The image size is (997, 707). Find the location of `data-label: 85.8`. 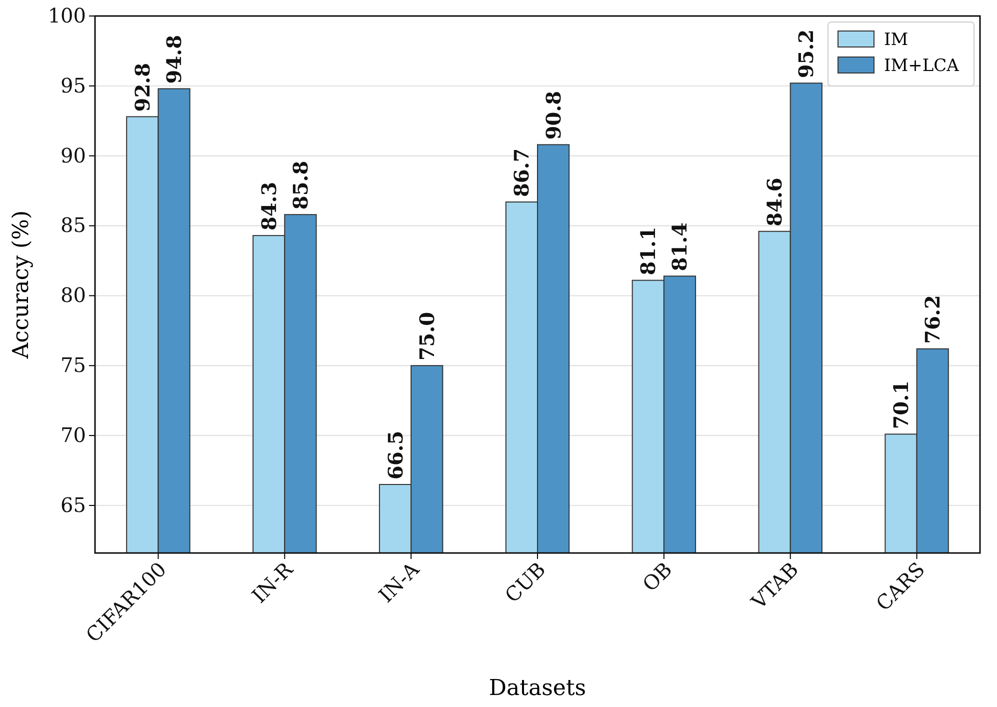

data-label: 85.8 is located at coordinates (300, 185).